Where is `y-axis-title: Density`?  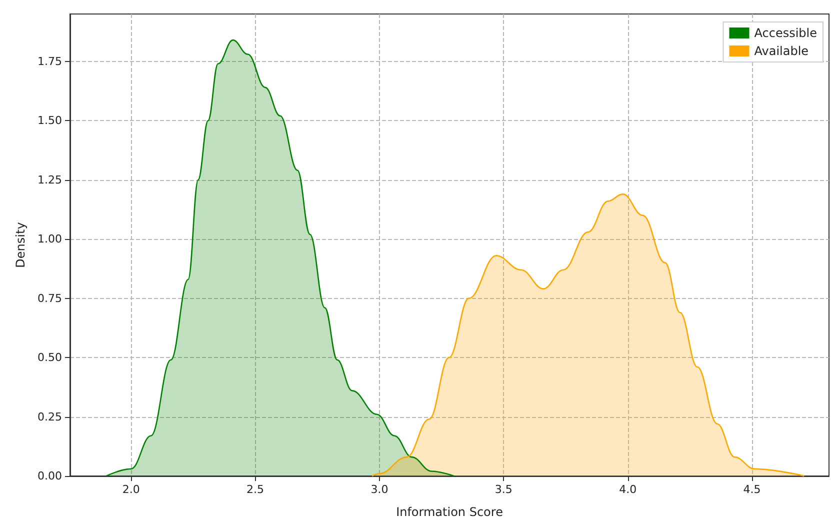 y-axis-title: Density is located at coordinates (21, 245).